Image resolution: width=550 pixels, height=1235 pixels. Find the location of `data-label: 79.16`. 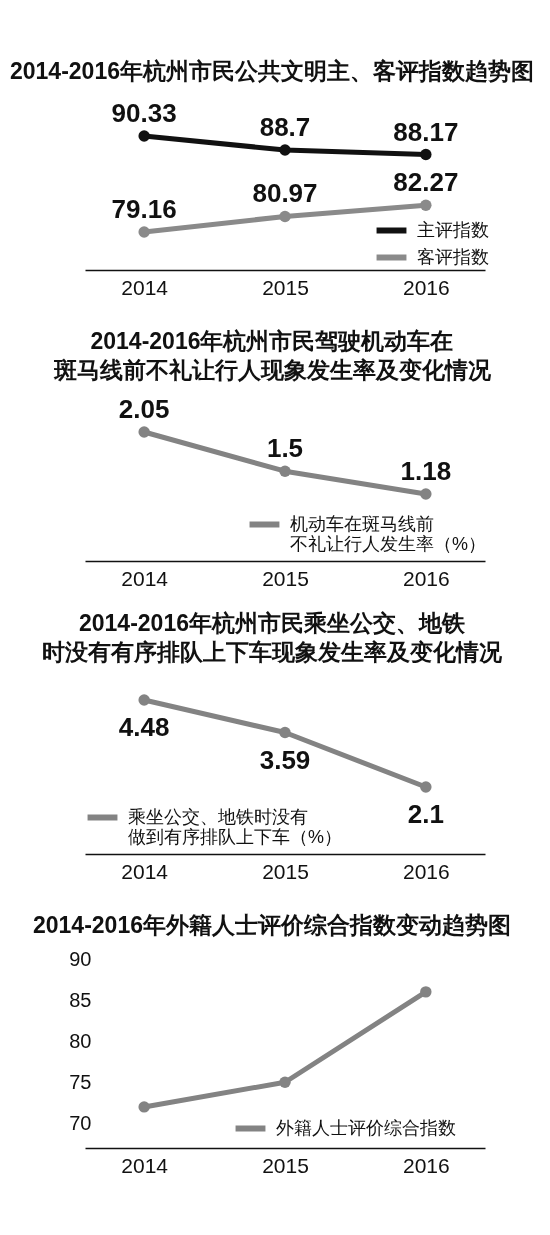

data-label: 79.16 is located at coordinates (144, 209).